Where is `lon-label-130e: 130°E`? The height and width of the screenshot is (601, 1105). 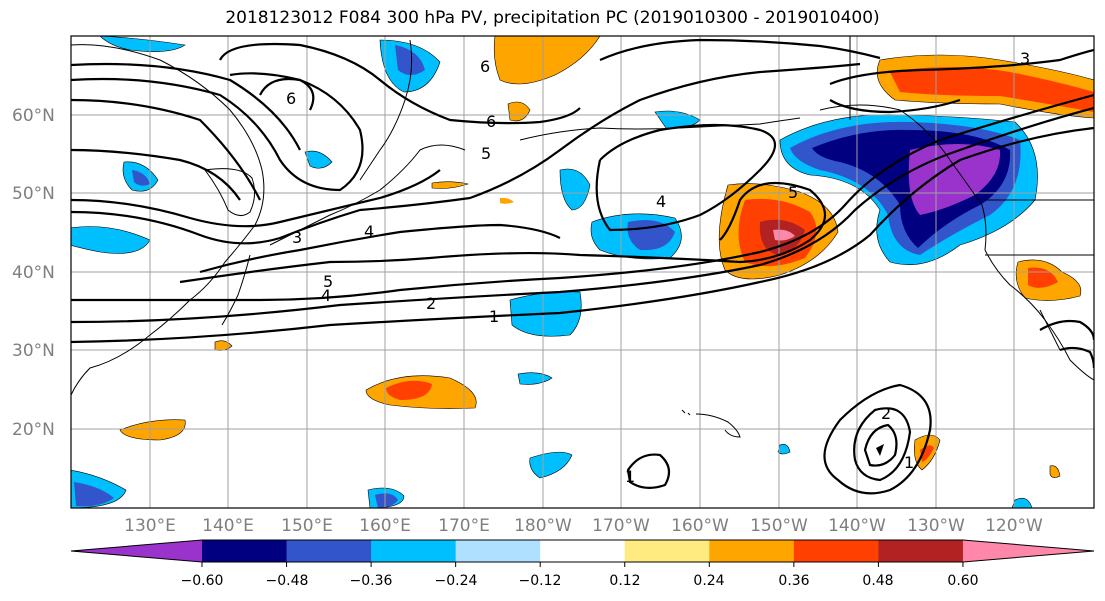 lon-label-130e: 130°E is located at coordinates (150, 526).